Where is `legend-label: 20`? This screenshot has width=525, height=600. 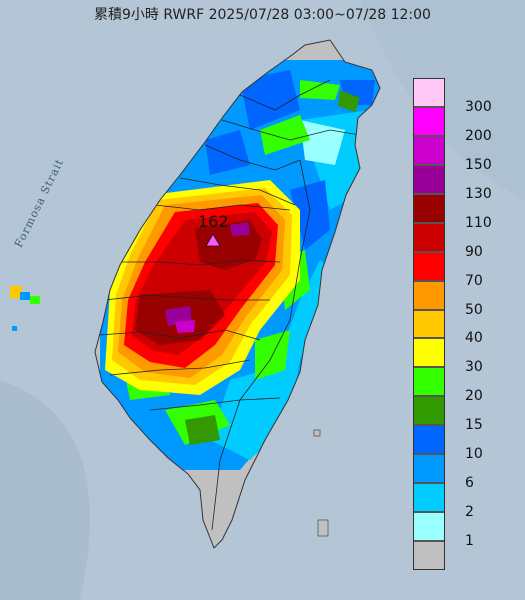
legend-label: 20 is located at coordinates (474, 396).